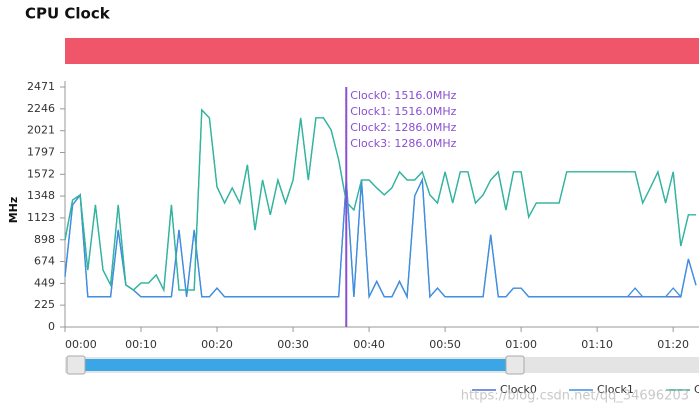 Image resolution: width=699 pixels, height=415 pixels. What do you see at coordinates (597, 344) in the screenshot?
I see `x-tick-label: 01:10` at bounding box center [597, 344].